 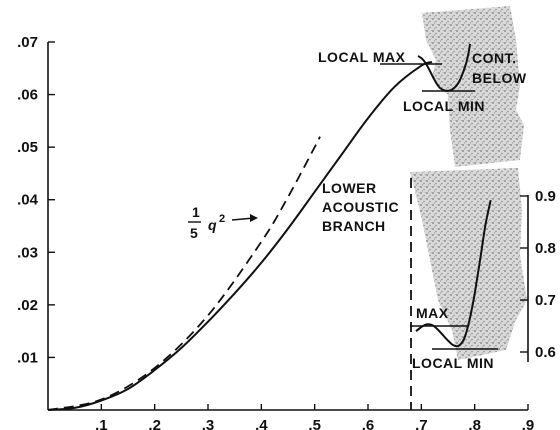 I want to click on y-tick-label: .06, so click(x=27, y=95).